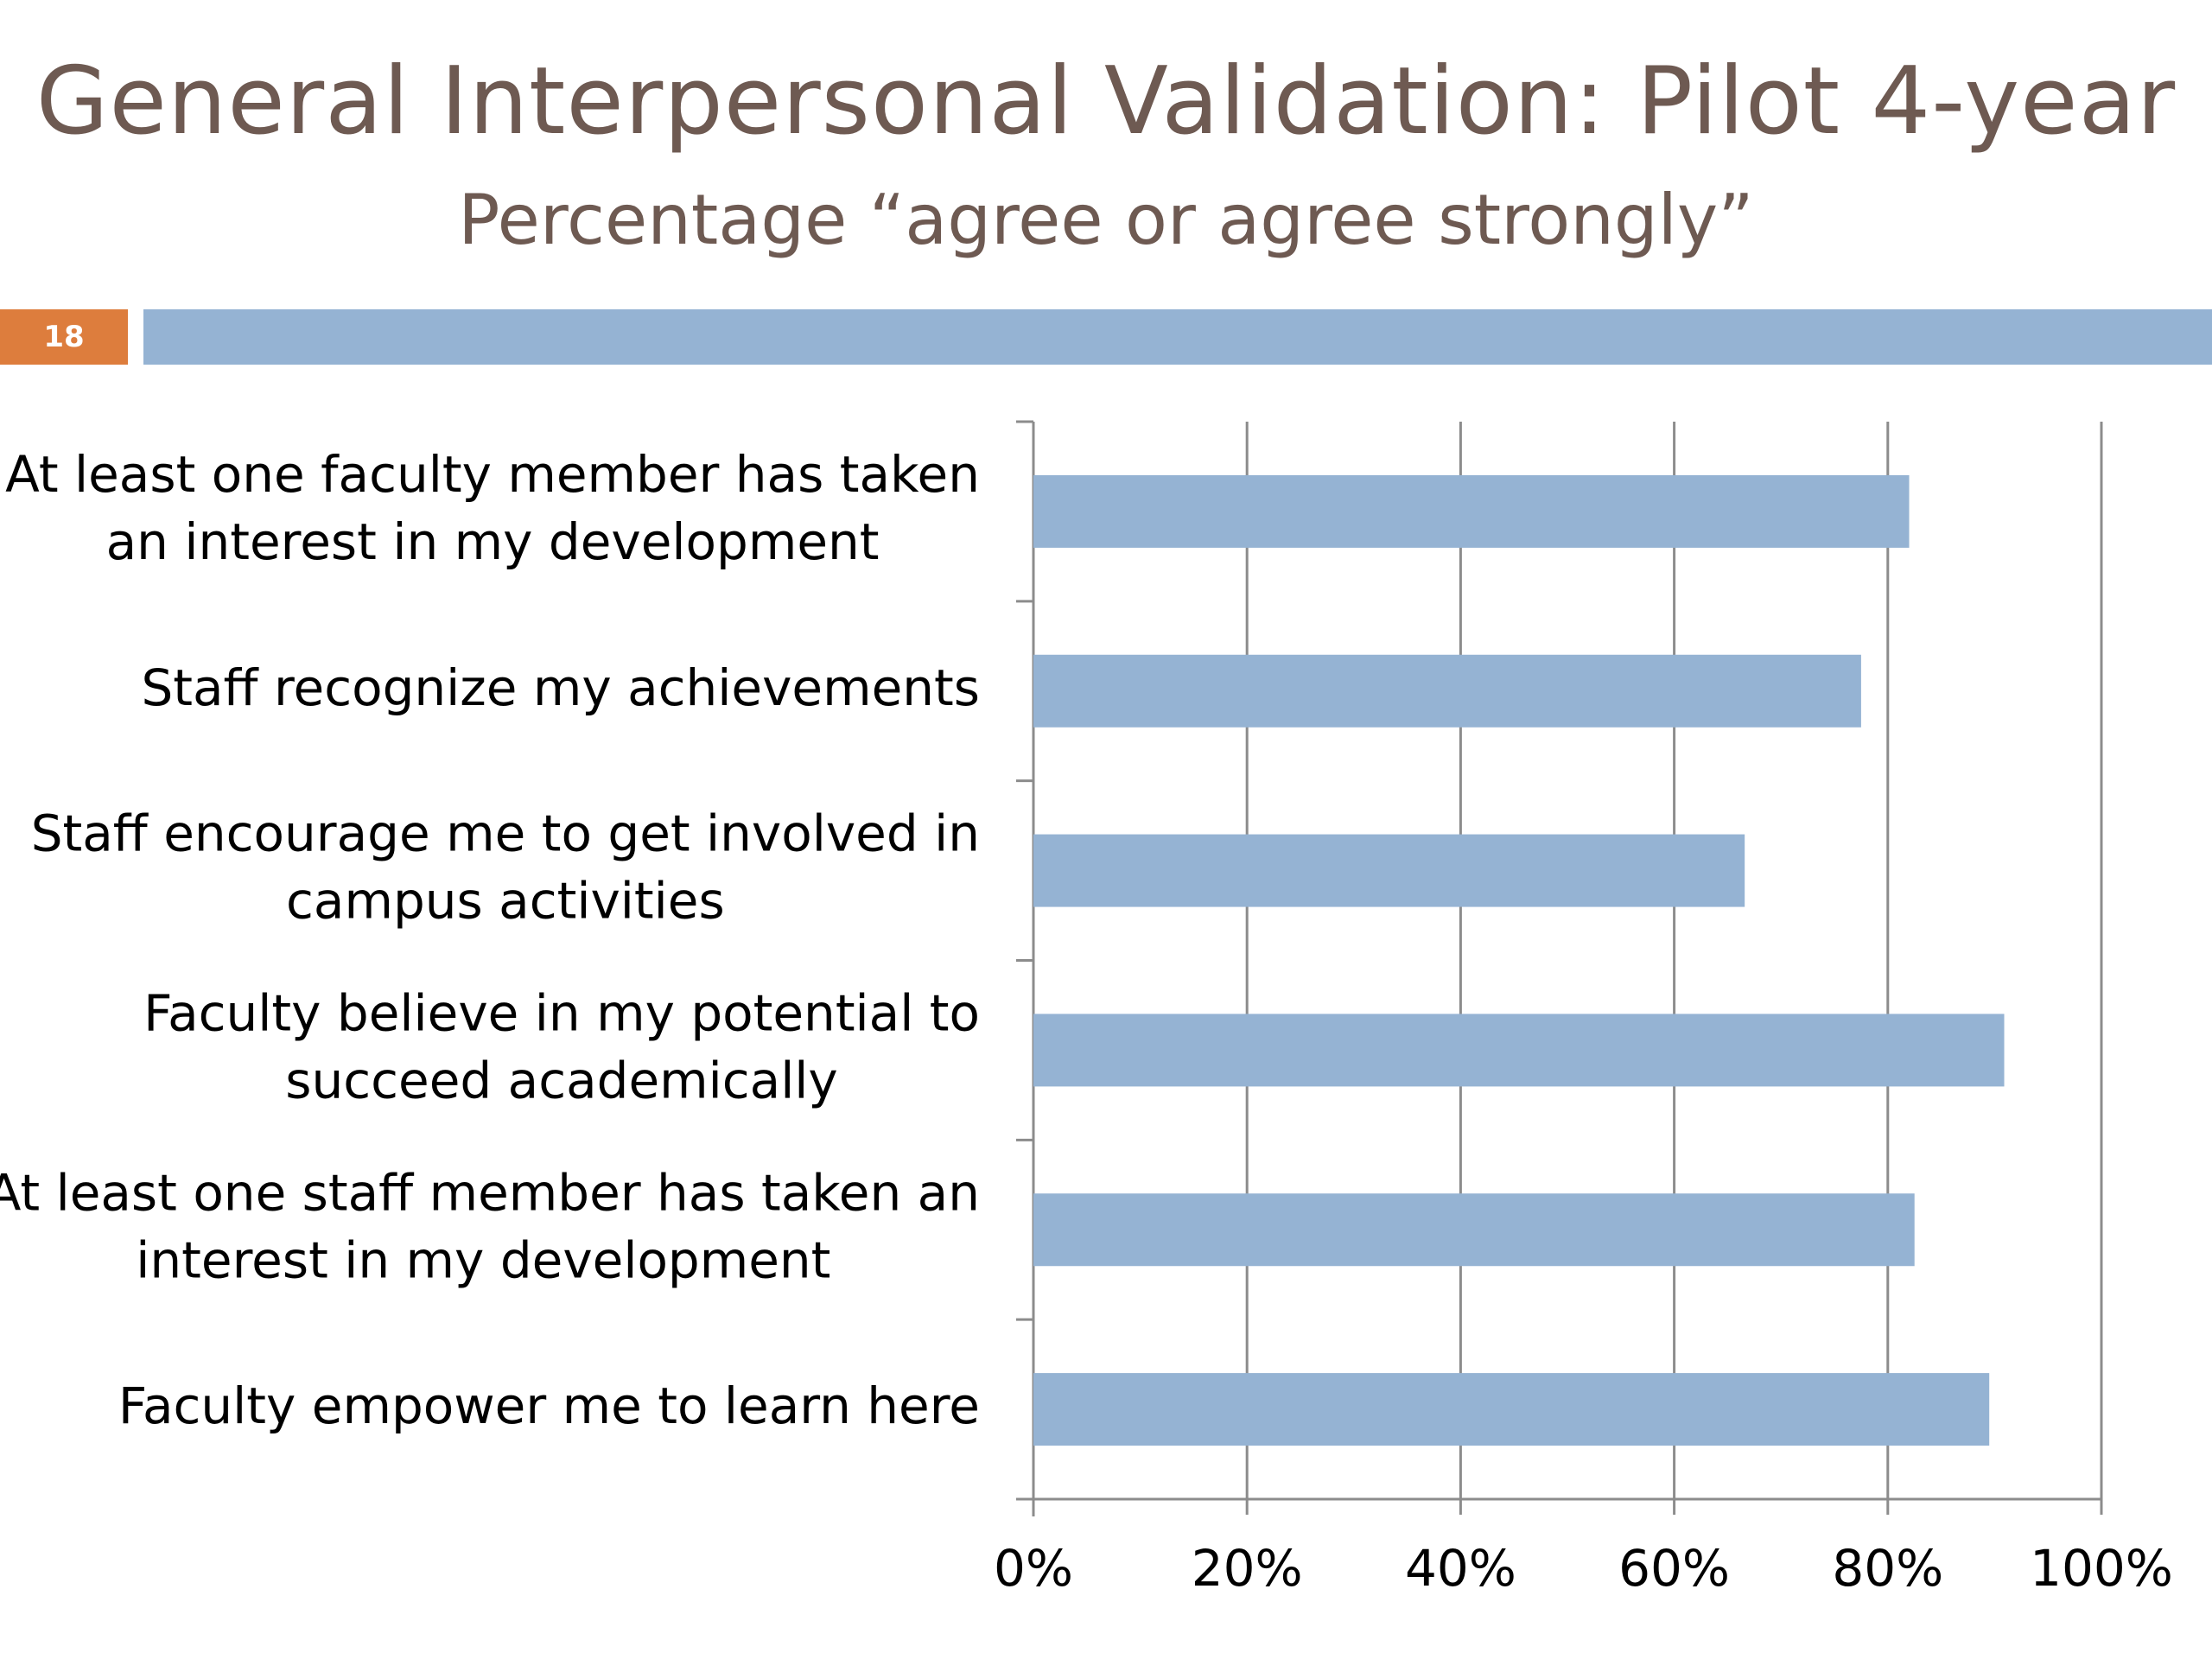 The image size is (2212, 1659). What do you see at coordinates (2101, 1568) in the screenshot?
I see `x-tick-label: 100%` at bounding box center [2101, 1568].